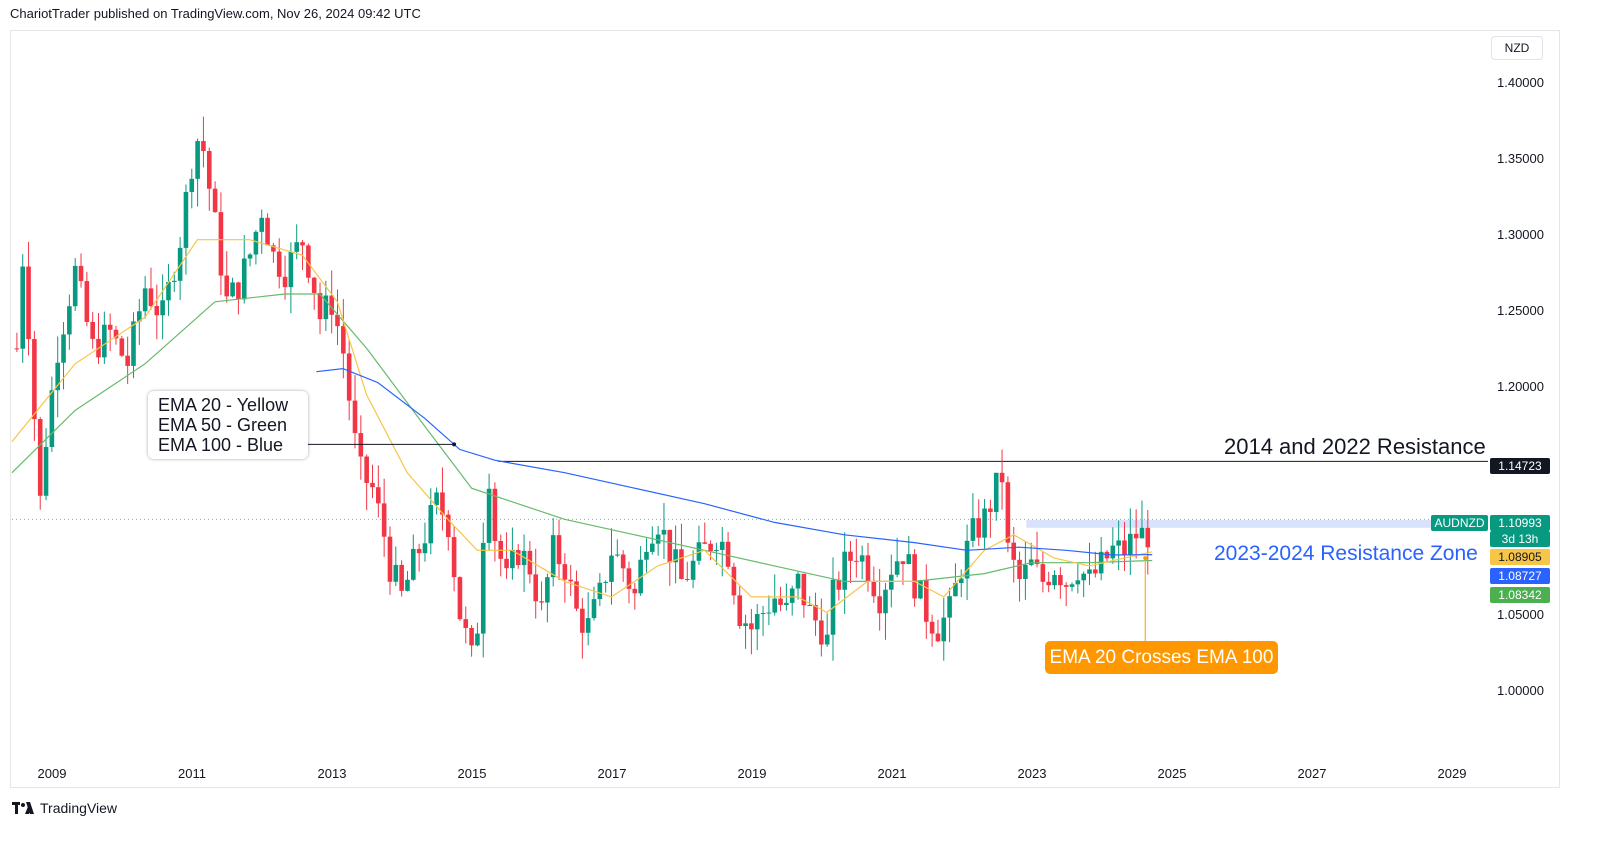 The image size is (1600, 845). Describe the element at coordinates (1520, 539) in the screenshot. I see `bar-countdown-label: 3d 13h` at that location.